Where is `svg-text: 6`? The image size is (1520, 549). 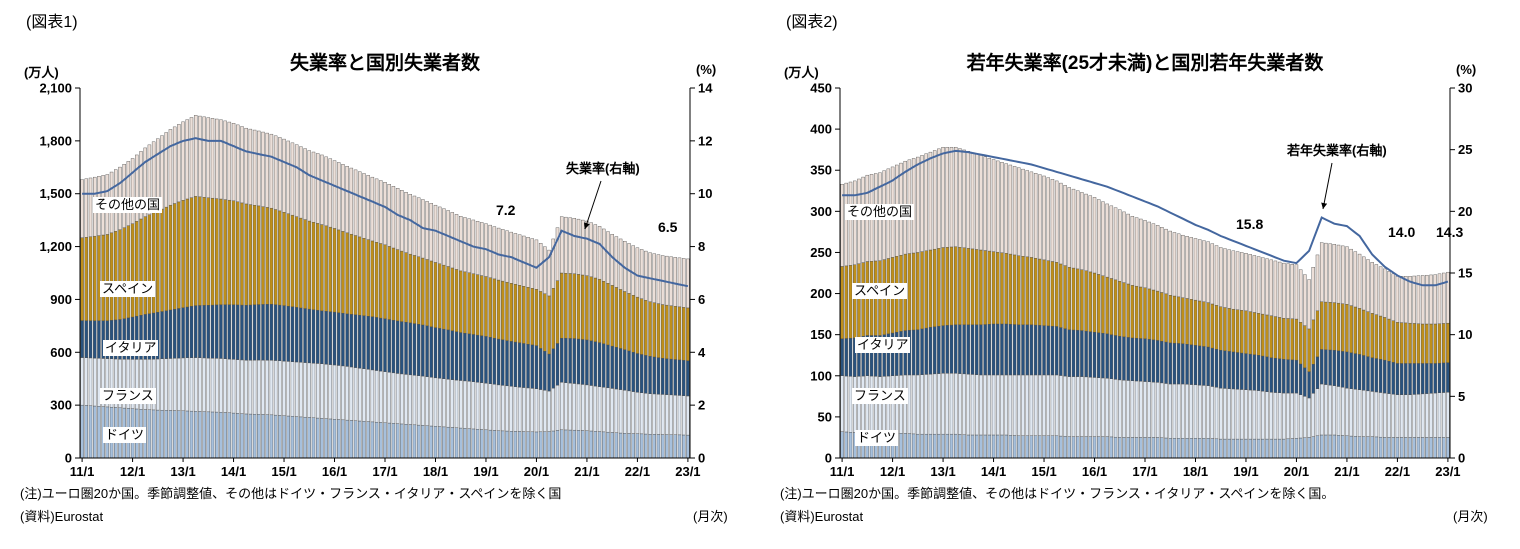
svg-text: 6 is located at coordinates (701, 299).